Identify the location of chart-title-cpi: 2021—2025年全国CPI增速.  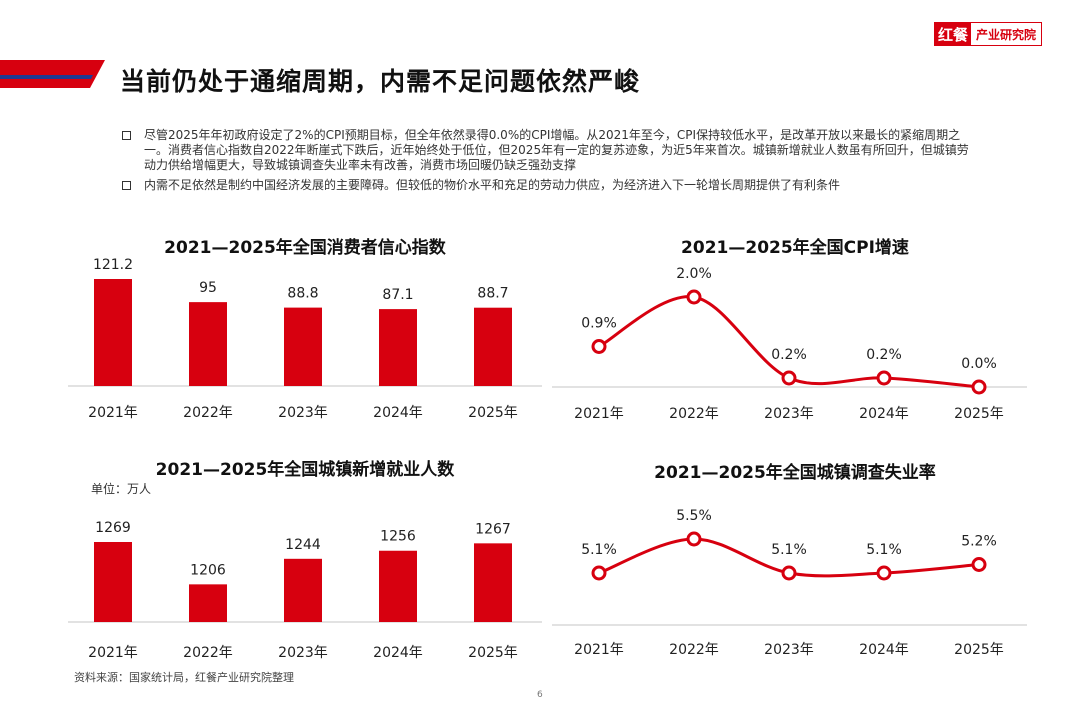
(795, 248).